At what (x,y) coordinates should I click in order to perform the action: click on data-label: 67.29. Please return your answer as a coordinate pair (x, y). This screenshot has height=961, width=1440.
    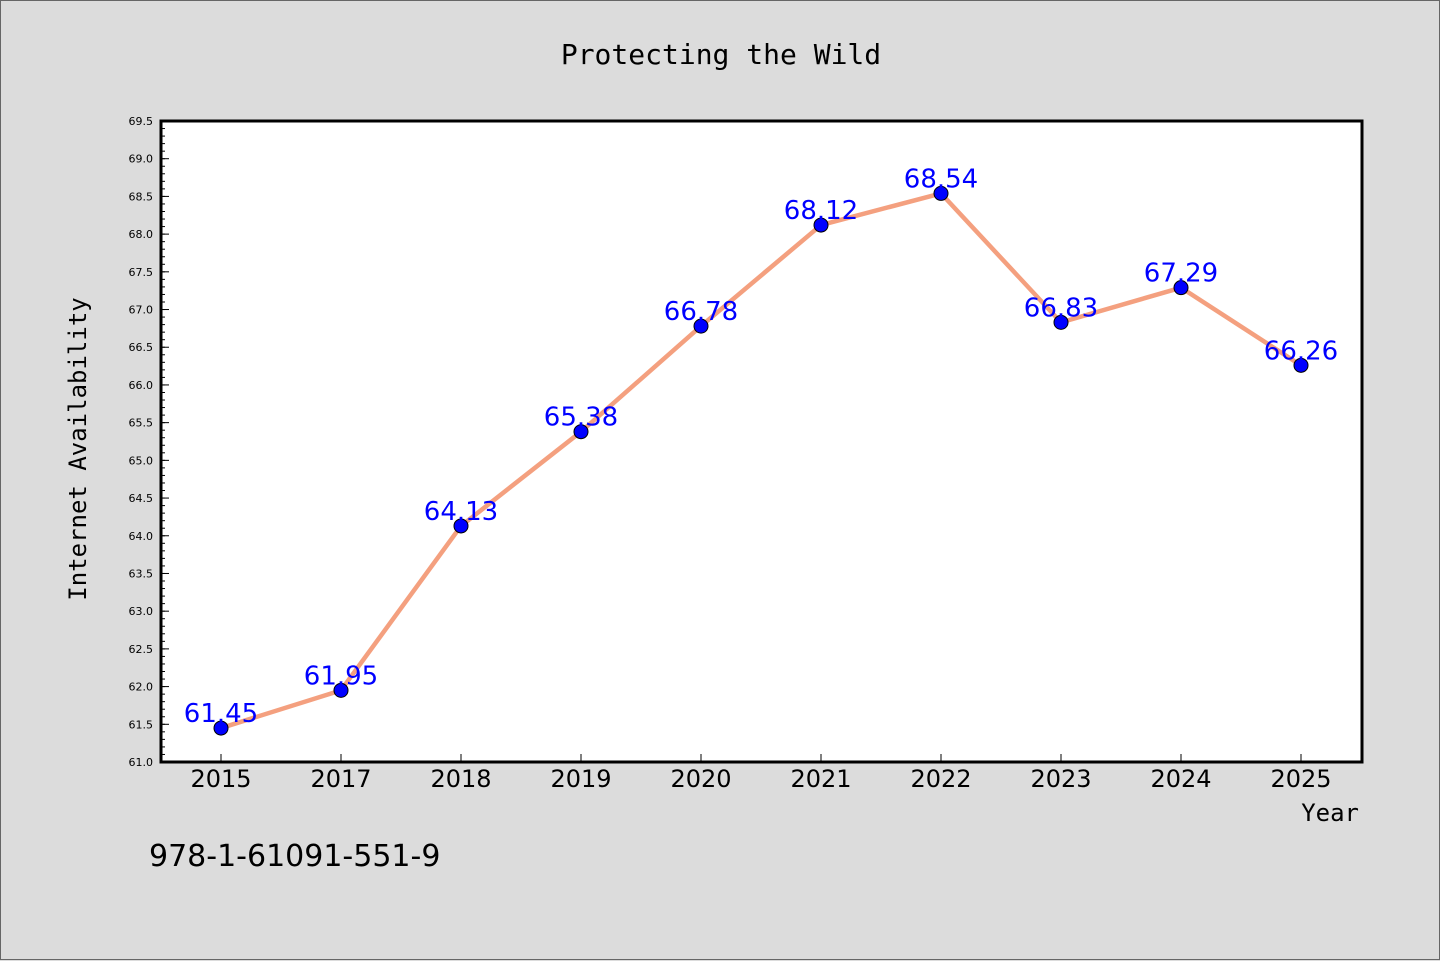
    Looking at the image, I should click on (1181, 274).